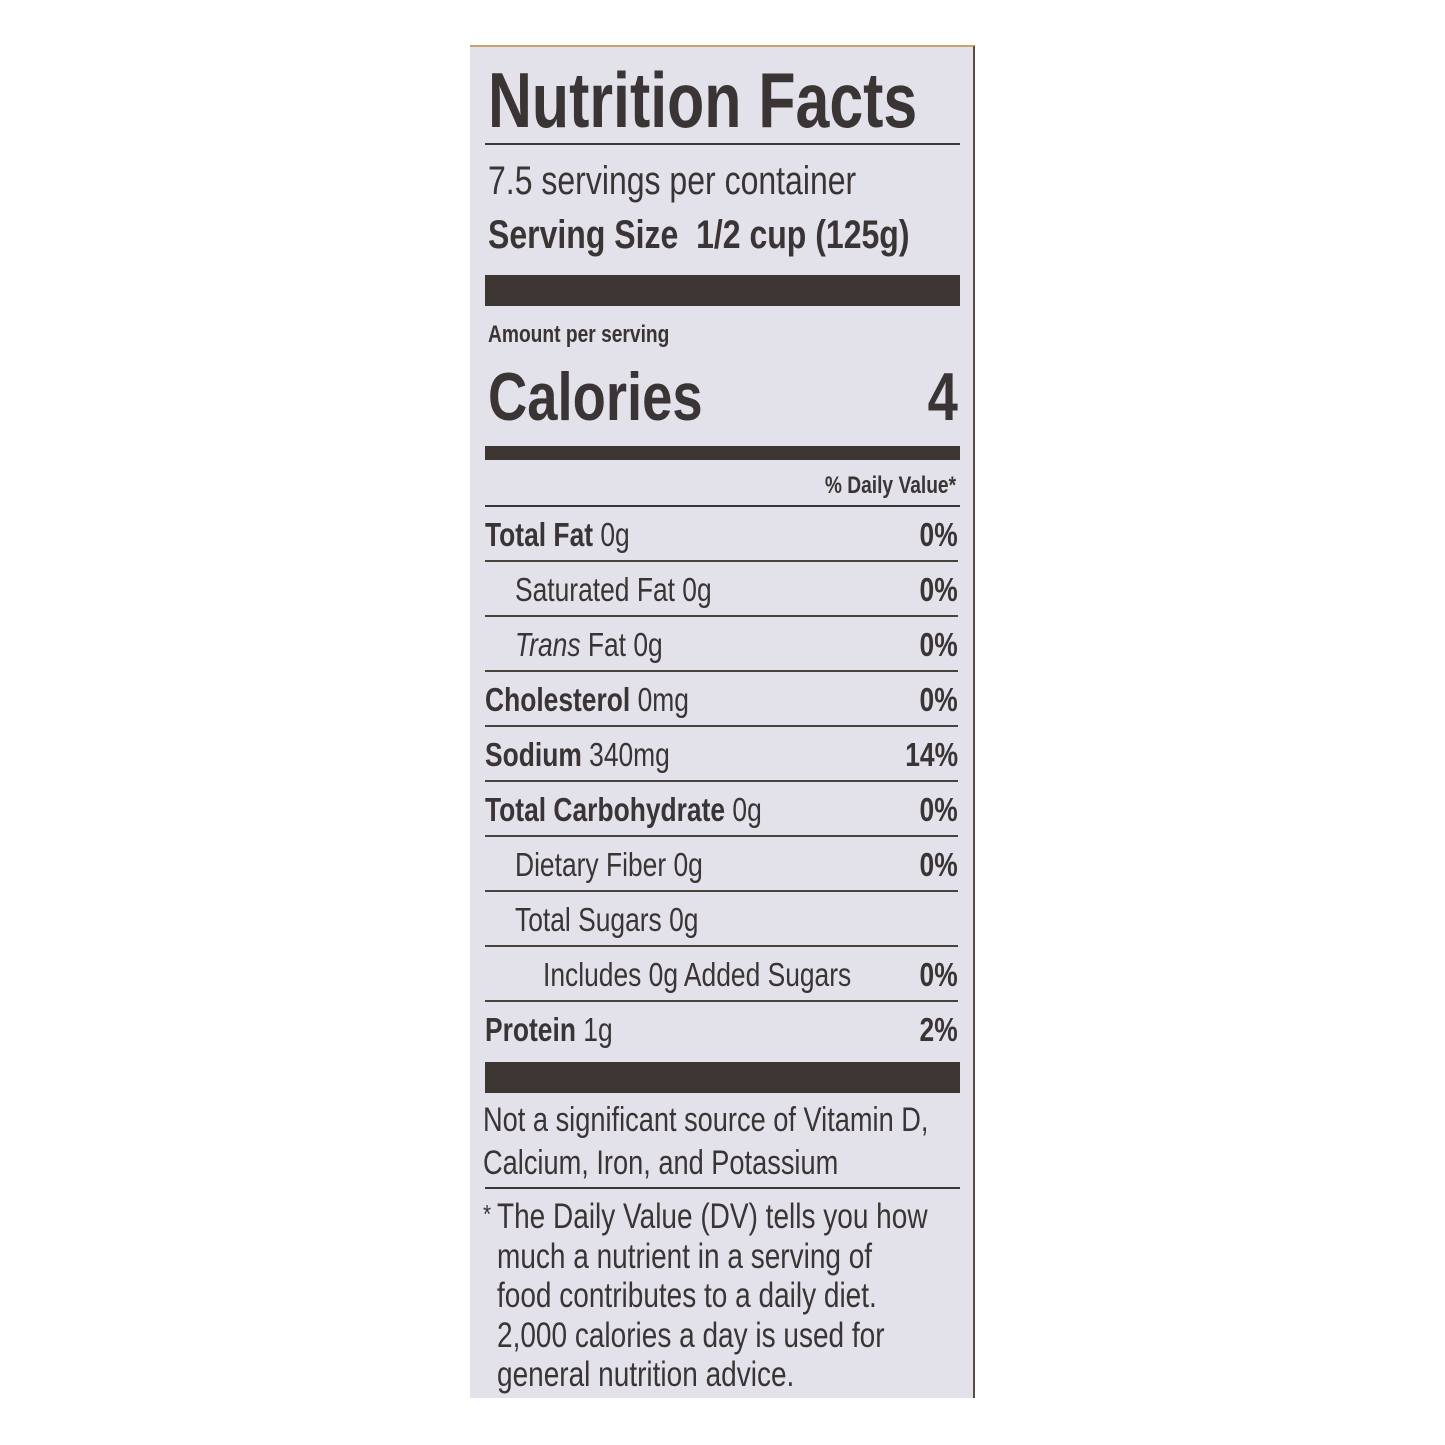  Describe the element at coordinates (539, 534) in the screenshot. I see `nutrient-label: Total Fat` at that location.